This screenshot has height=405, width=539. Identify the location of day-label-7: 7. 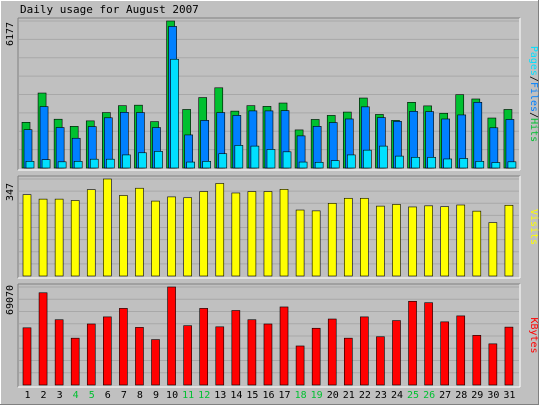
(124, 395).